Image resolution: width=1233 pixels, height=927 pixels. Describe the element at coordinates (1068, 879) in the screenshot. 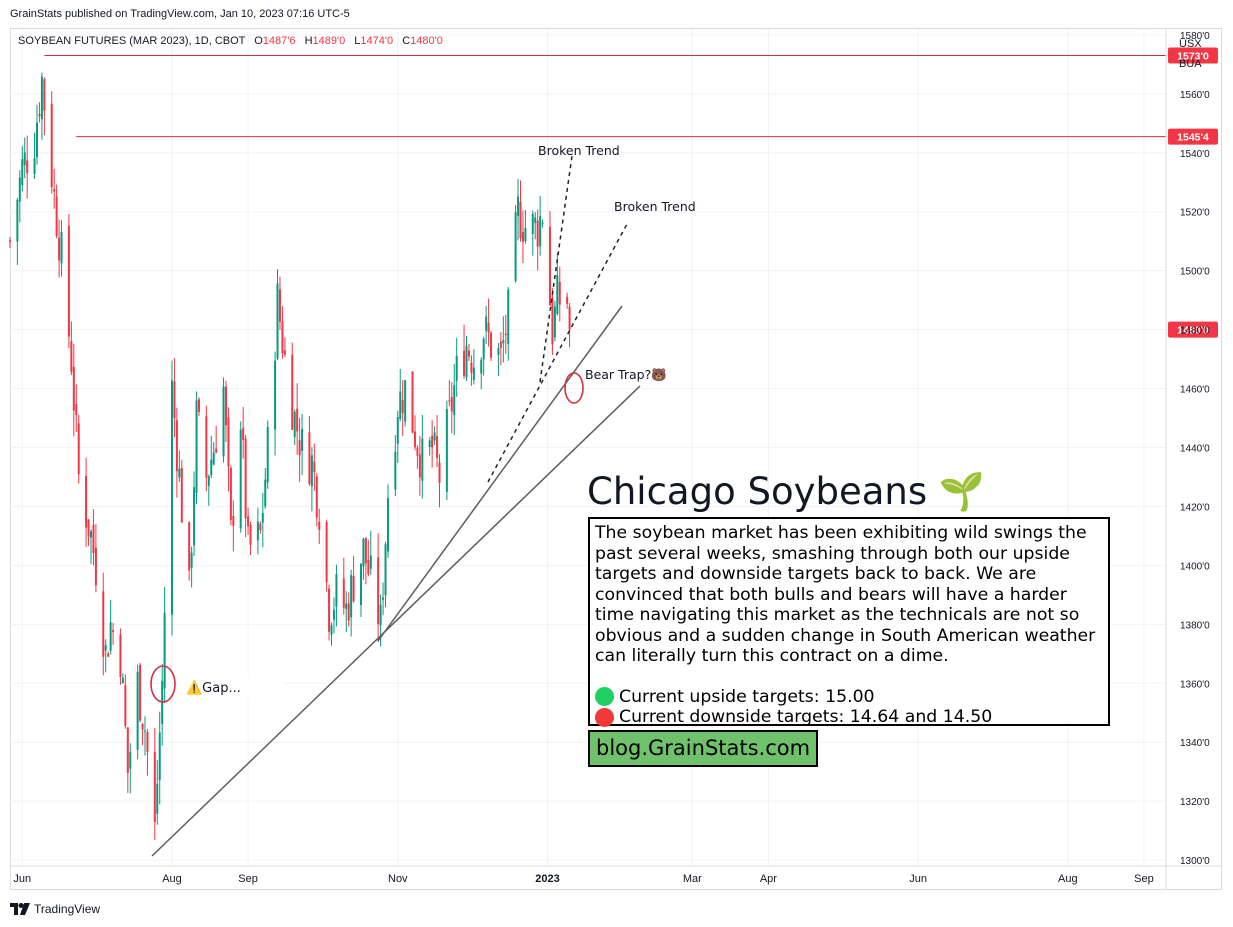

I see `time-tick-label: Aug` at that location.